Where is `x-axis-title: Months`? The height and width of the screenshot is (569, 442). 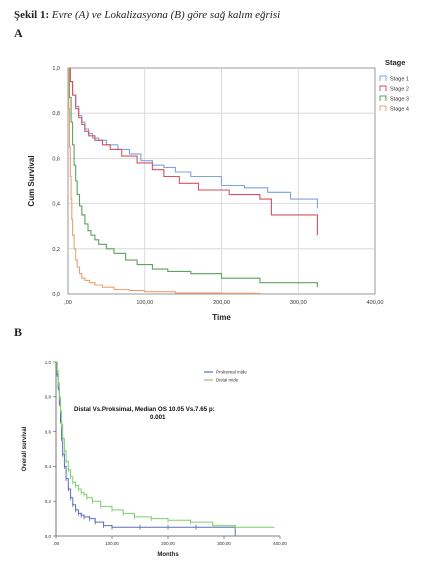
x-axis-title: Months is located at coordinates (168, 555).